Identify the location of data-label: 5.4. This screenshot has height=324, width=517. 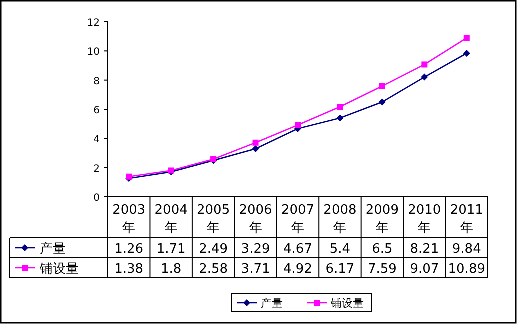
(340, 249).